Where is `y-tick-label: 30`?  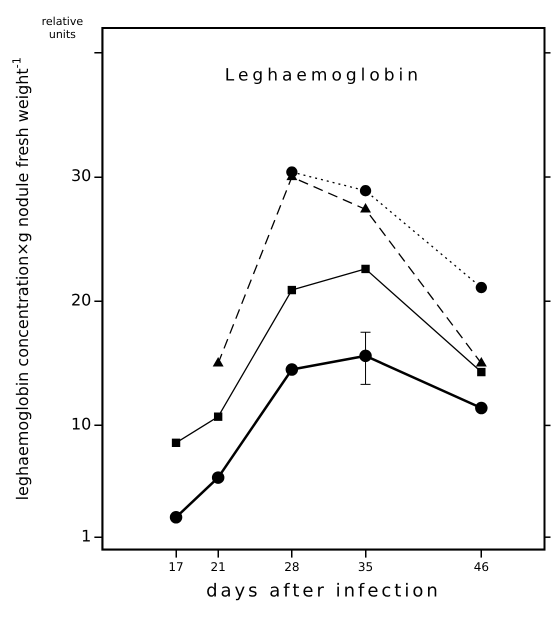 y-tick-label: 30 is located at coordinates (81, 176).